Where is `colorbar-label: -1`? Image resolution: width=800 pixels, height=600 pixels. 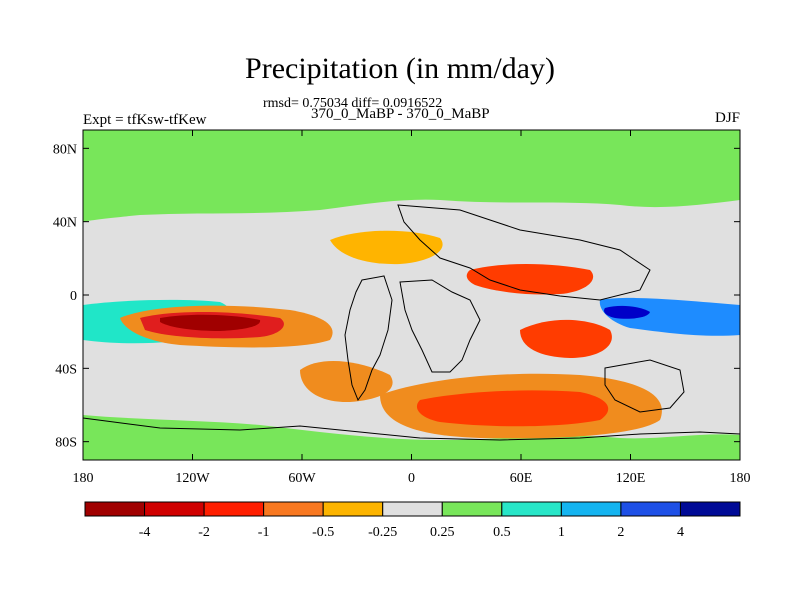
colorbar-label: -1 is located at coordinates (264, 532).